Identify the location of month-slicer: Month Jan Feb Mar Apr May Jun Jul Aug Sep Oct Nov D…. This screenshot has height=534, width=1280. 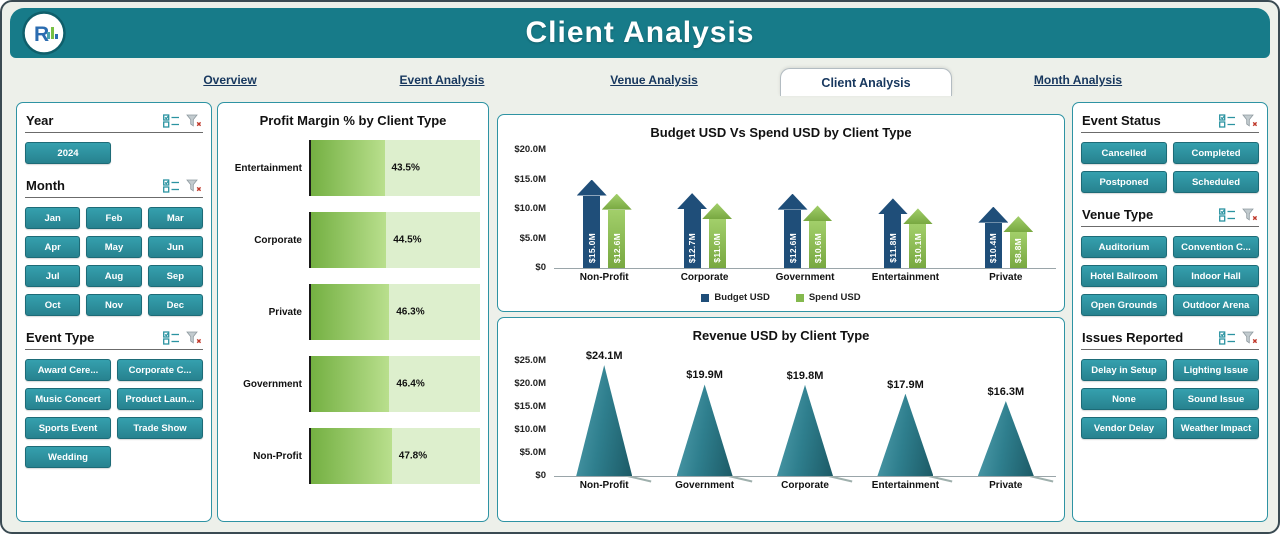
(114, 246).